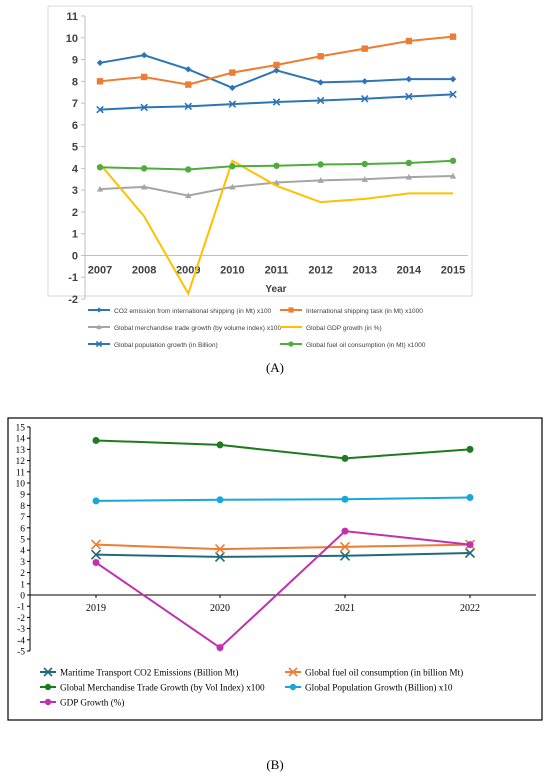 This screenshot has width=550, height=777. I want to click on x-tick-label: 2014, so click(409, 270).